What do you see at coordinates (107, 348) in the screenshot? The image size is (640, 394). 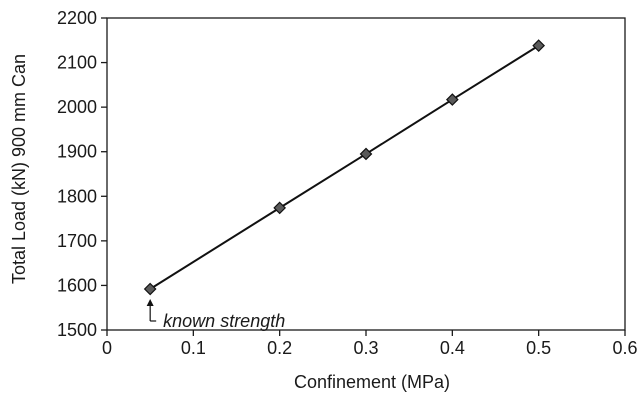 I see `x-tick-label: 0` at bounding box center [107, 348].